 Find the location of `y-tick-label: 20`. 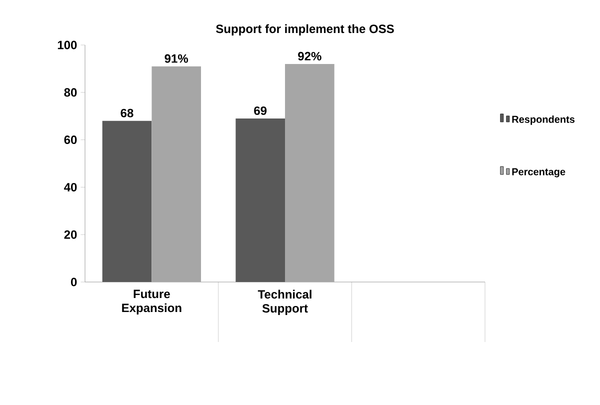

y-tick-label: 20 is located at coordinates (70, 234).